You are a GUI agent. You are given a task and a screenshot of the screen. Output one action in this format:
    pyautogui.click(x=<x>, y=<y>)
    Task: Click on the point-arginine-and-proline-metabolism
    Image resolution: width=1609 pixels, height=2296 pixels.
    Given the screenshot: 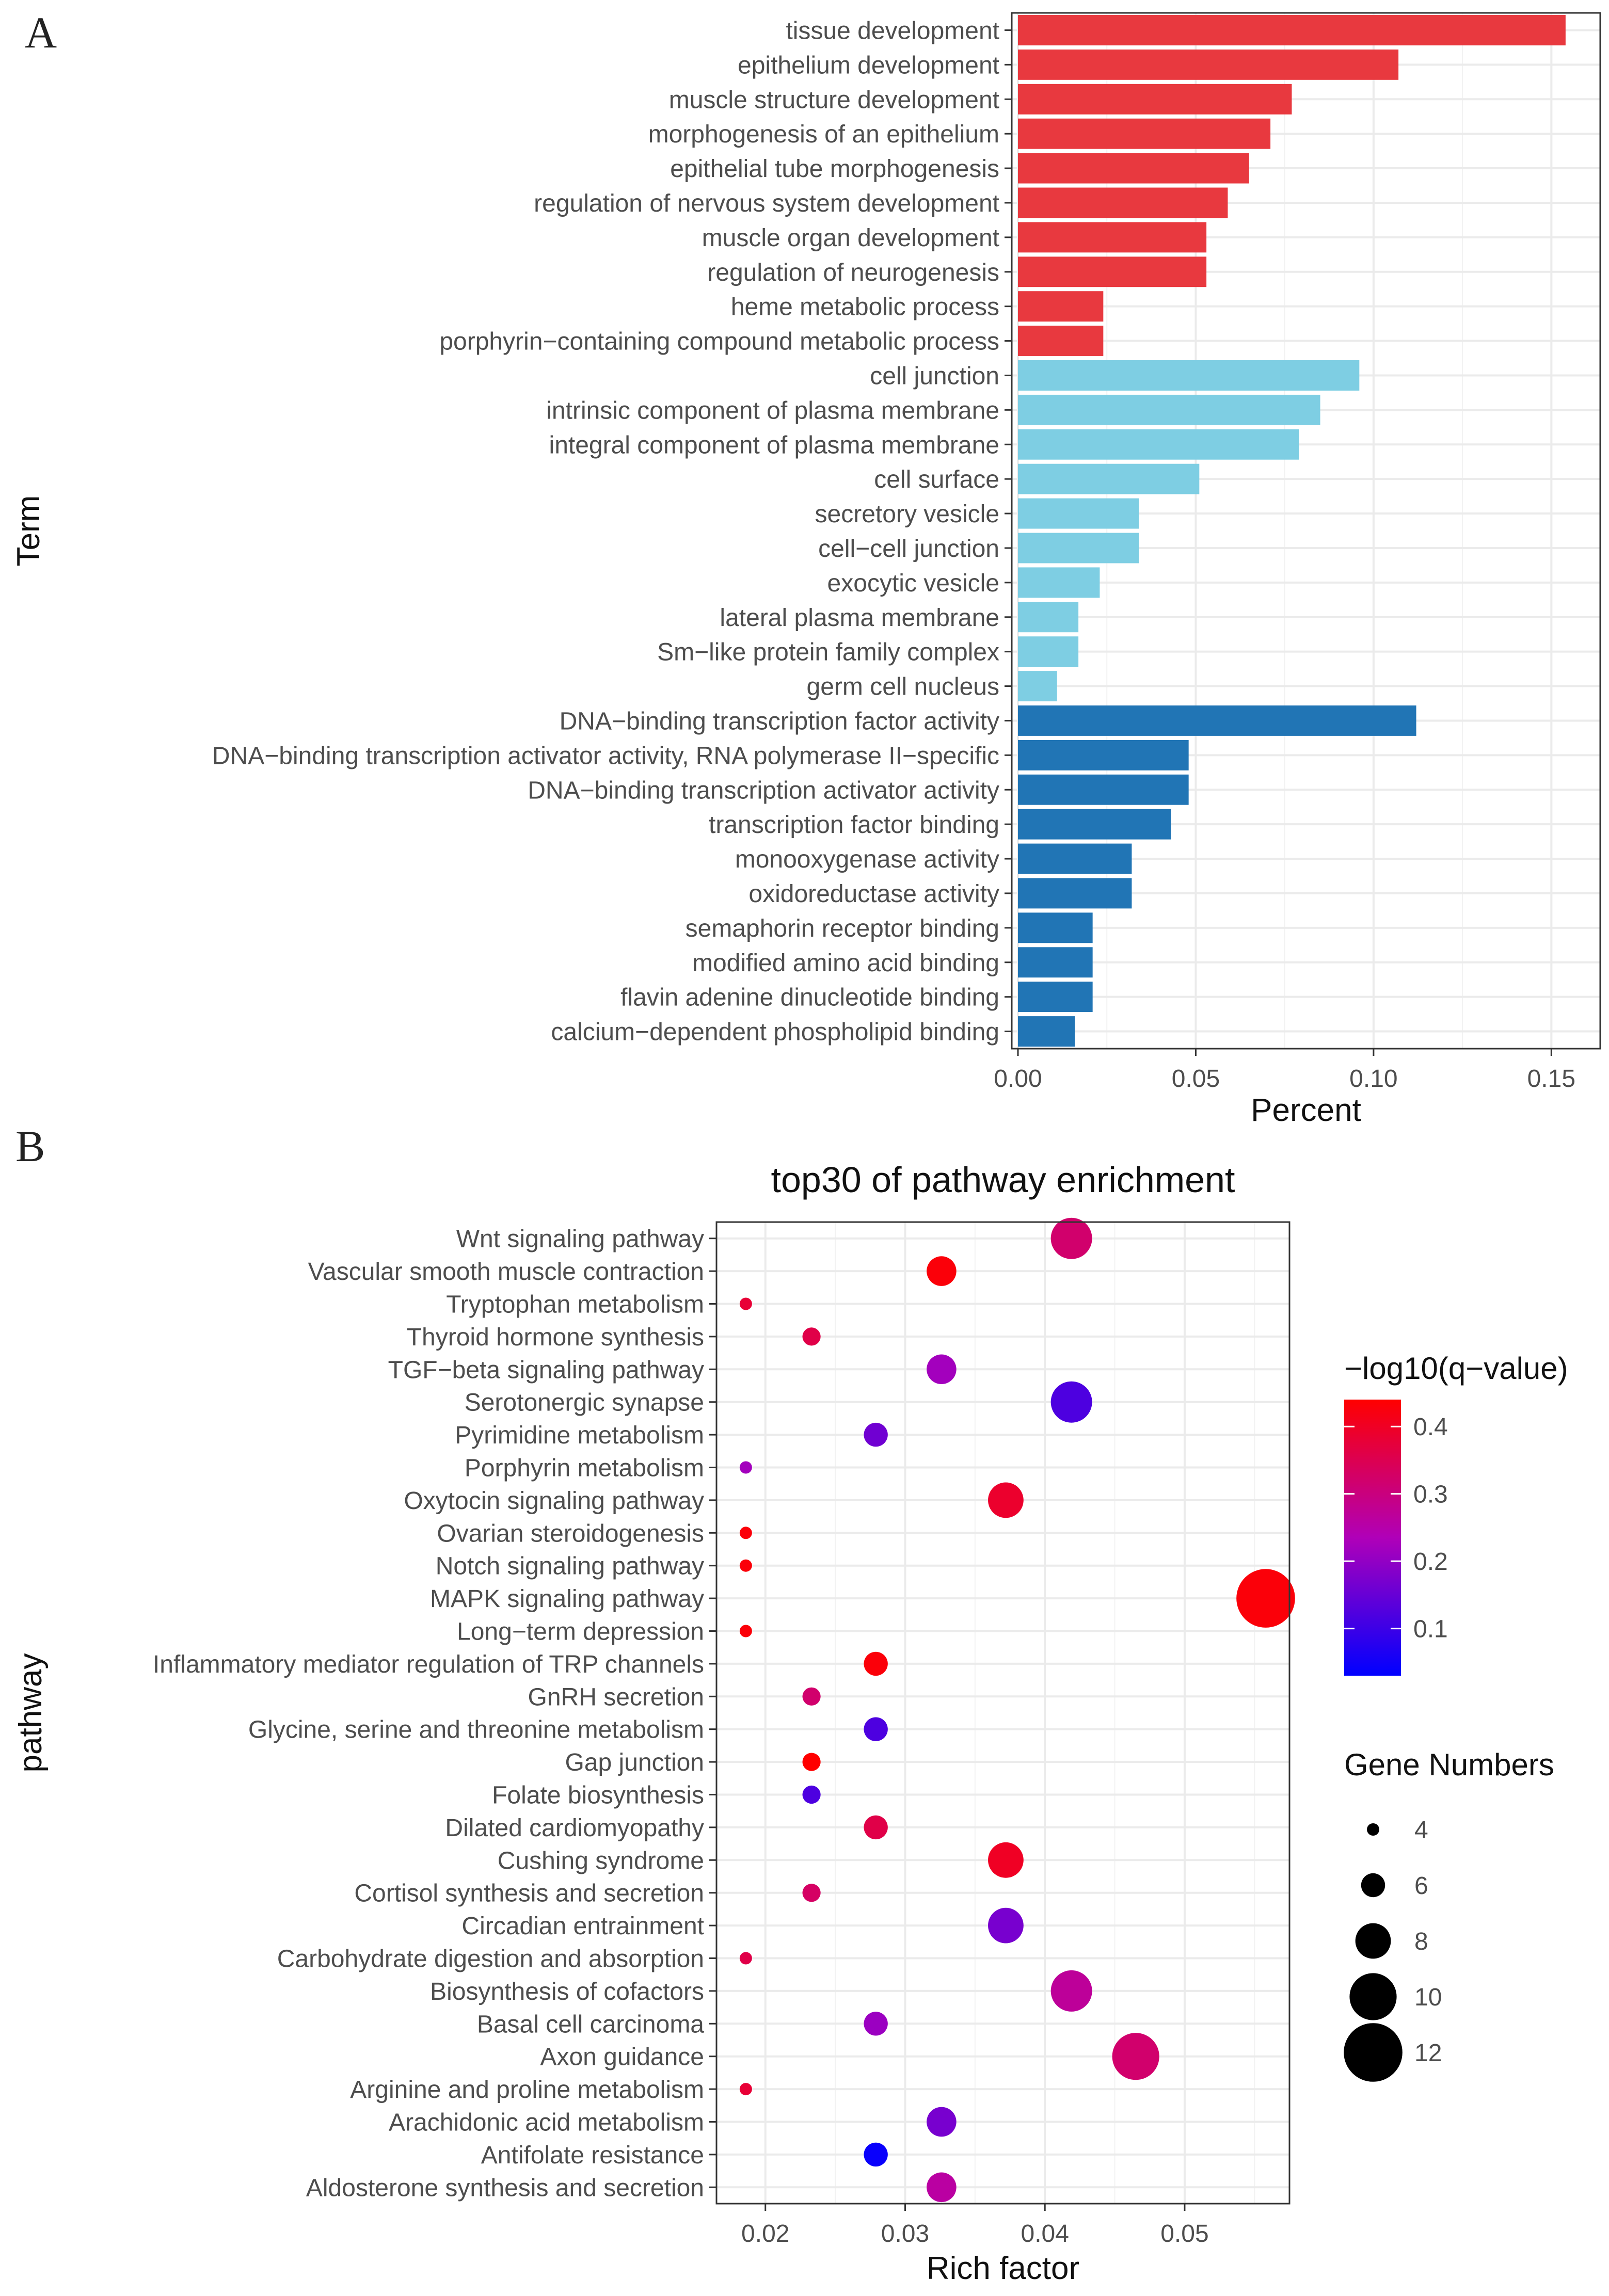 What is the action you would take?
    pyautogui.click(x=745, y=2089)
    